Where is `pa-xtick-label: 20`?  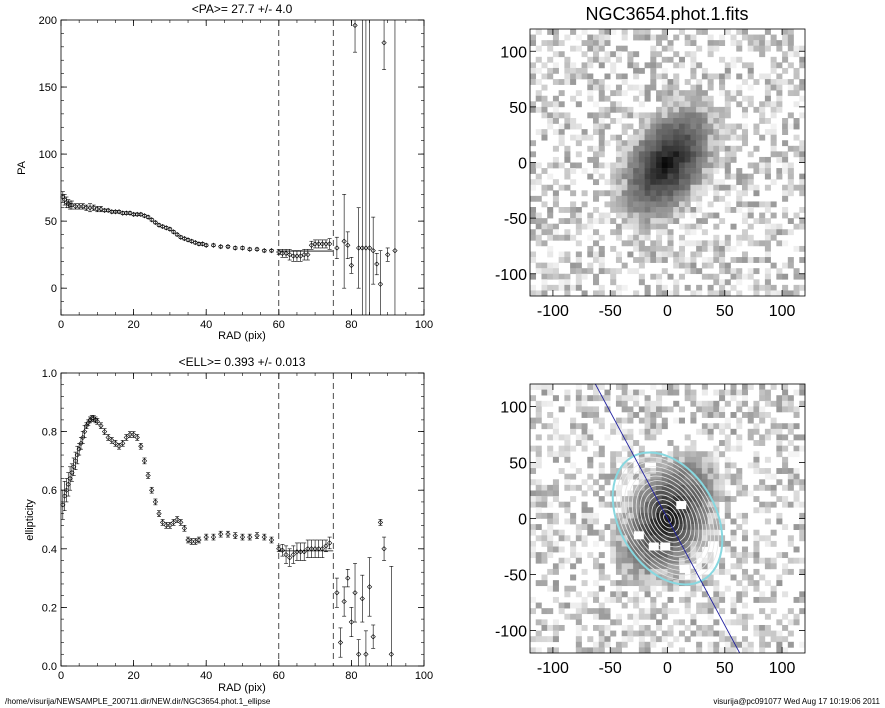
pa-xtick-label: 20 is located at coordinates (133, 325).